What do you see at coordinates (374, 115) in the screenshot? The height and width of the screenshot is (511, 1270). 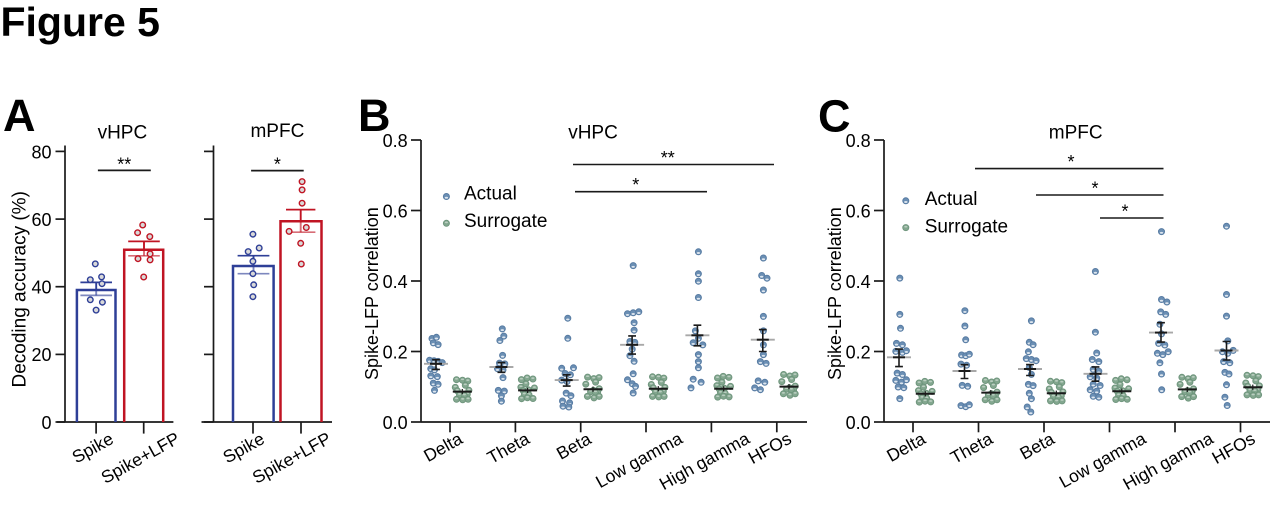 I see `svg-text: B` at bounding box center [374, 115].